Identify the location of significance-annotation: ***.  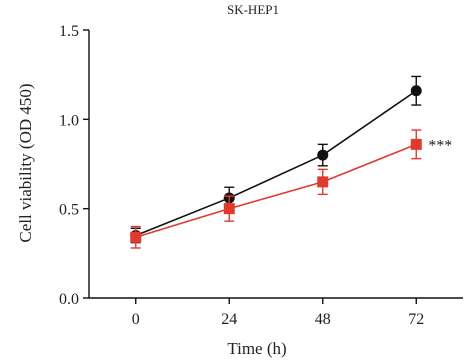
(440, 145).